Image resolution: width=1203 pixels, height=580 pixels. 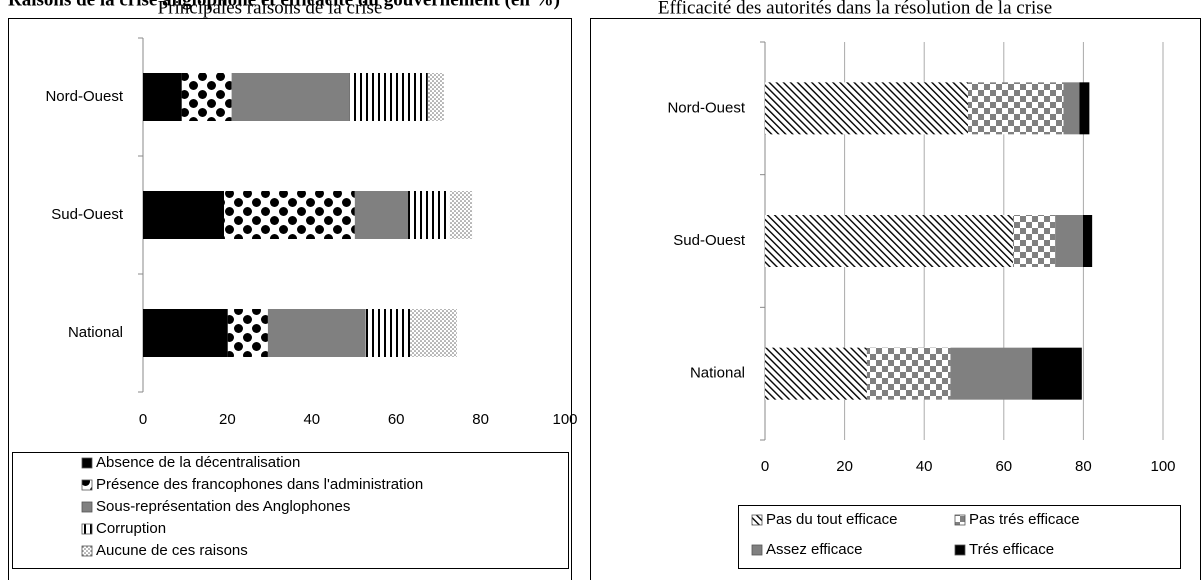 I want to click on legend-label: Corruption, so click(x=131, y=528).